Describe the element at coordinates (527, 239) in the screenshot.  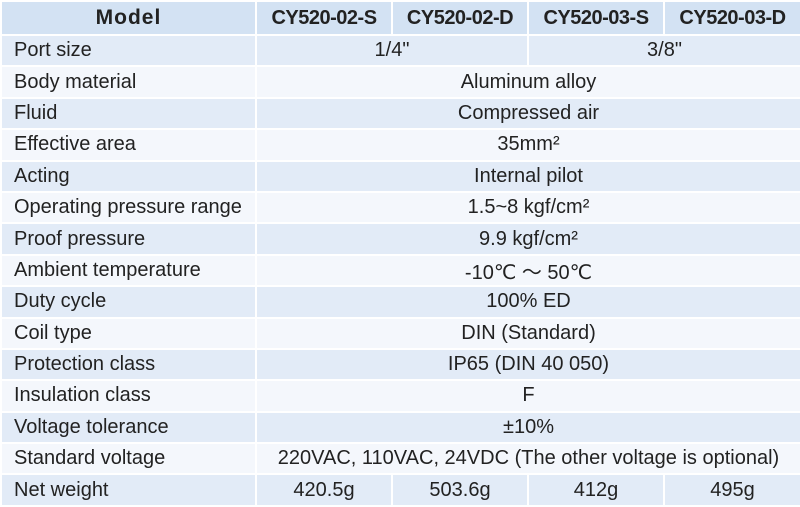
I see `value-cell: 9.9 kgf/cm²` at that location.